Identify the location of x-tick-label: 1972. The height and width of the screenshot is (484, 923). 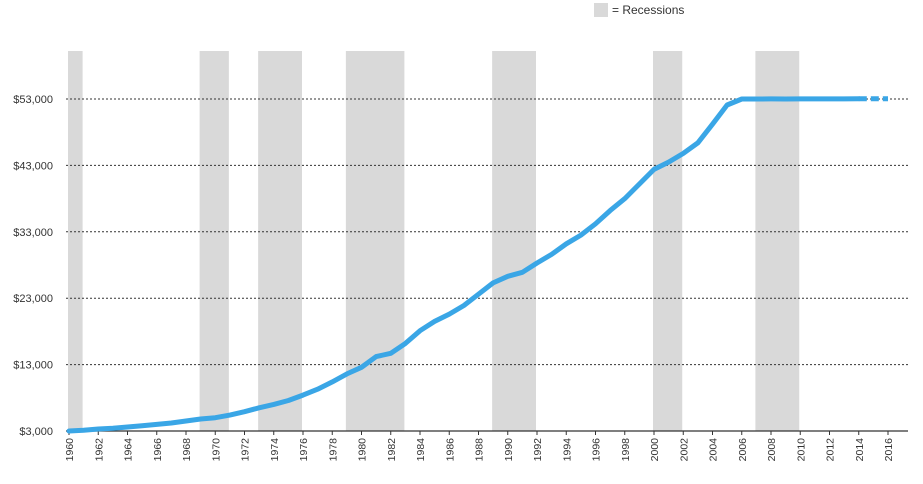
(246, 450).